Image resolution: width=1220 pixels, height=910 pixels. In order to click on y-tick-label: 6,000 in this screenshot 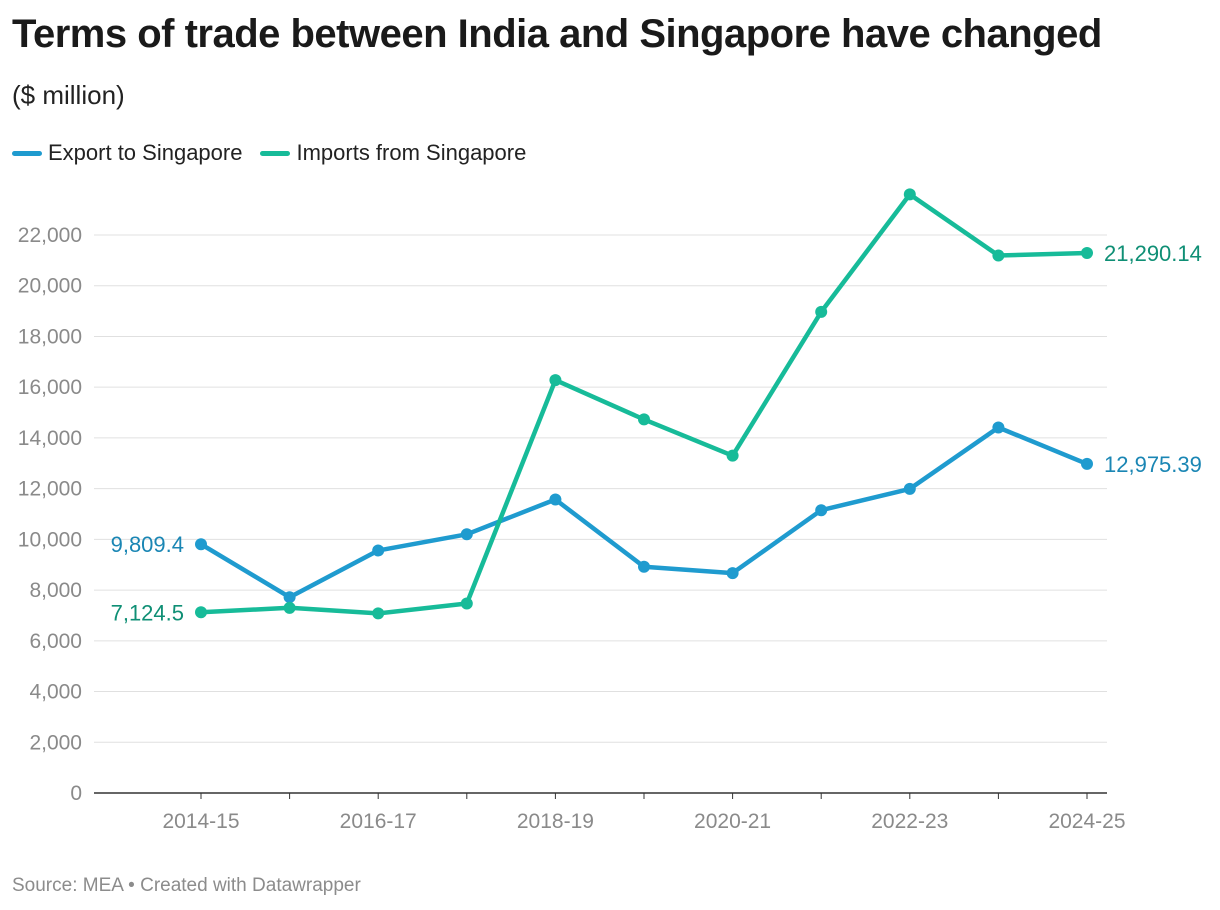, I will do `click(55, 641)`.